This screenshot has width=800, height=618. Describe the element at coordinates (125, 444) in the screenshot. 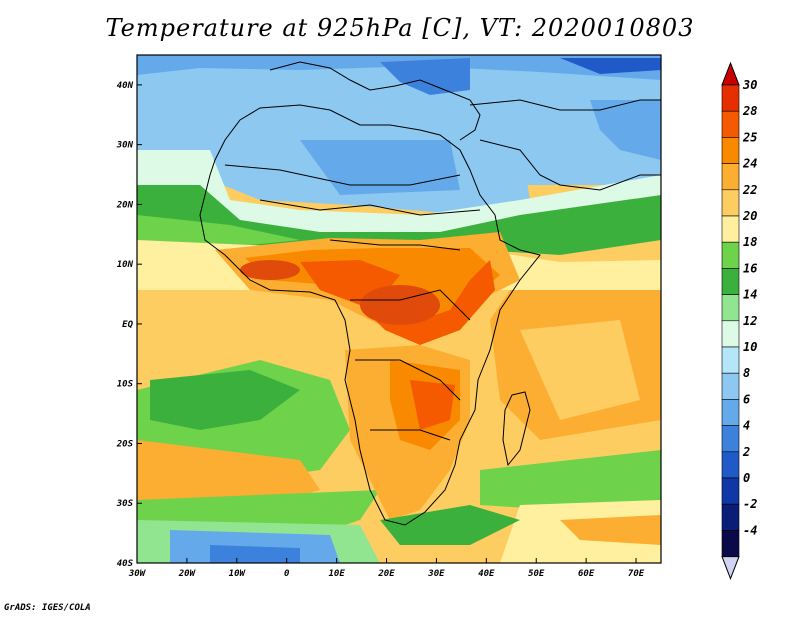

I see `lat-label: 20S` at that location.